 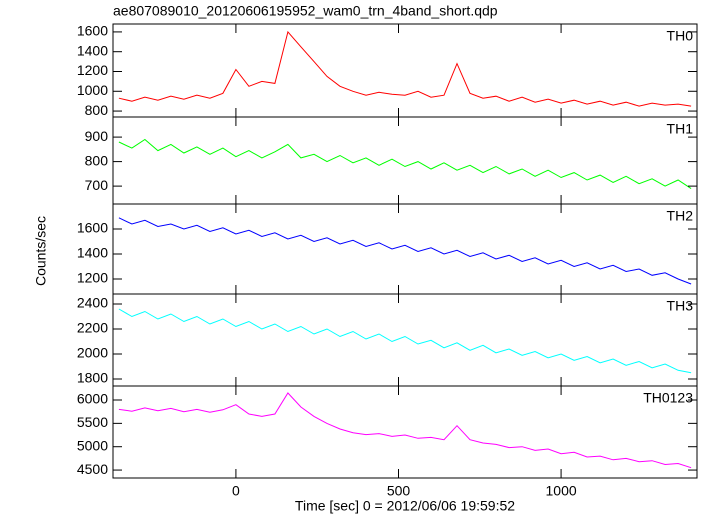 I want to click on x-tick-label: 0, so click(x=236, y=491).